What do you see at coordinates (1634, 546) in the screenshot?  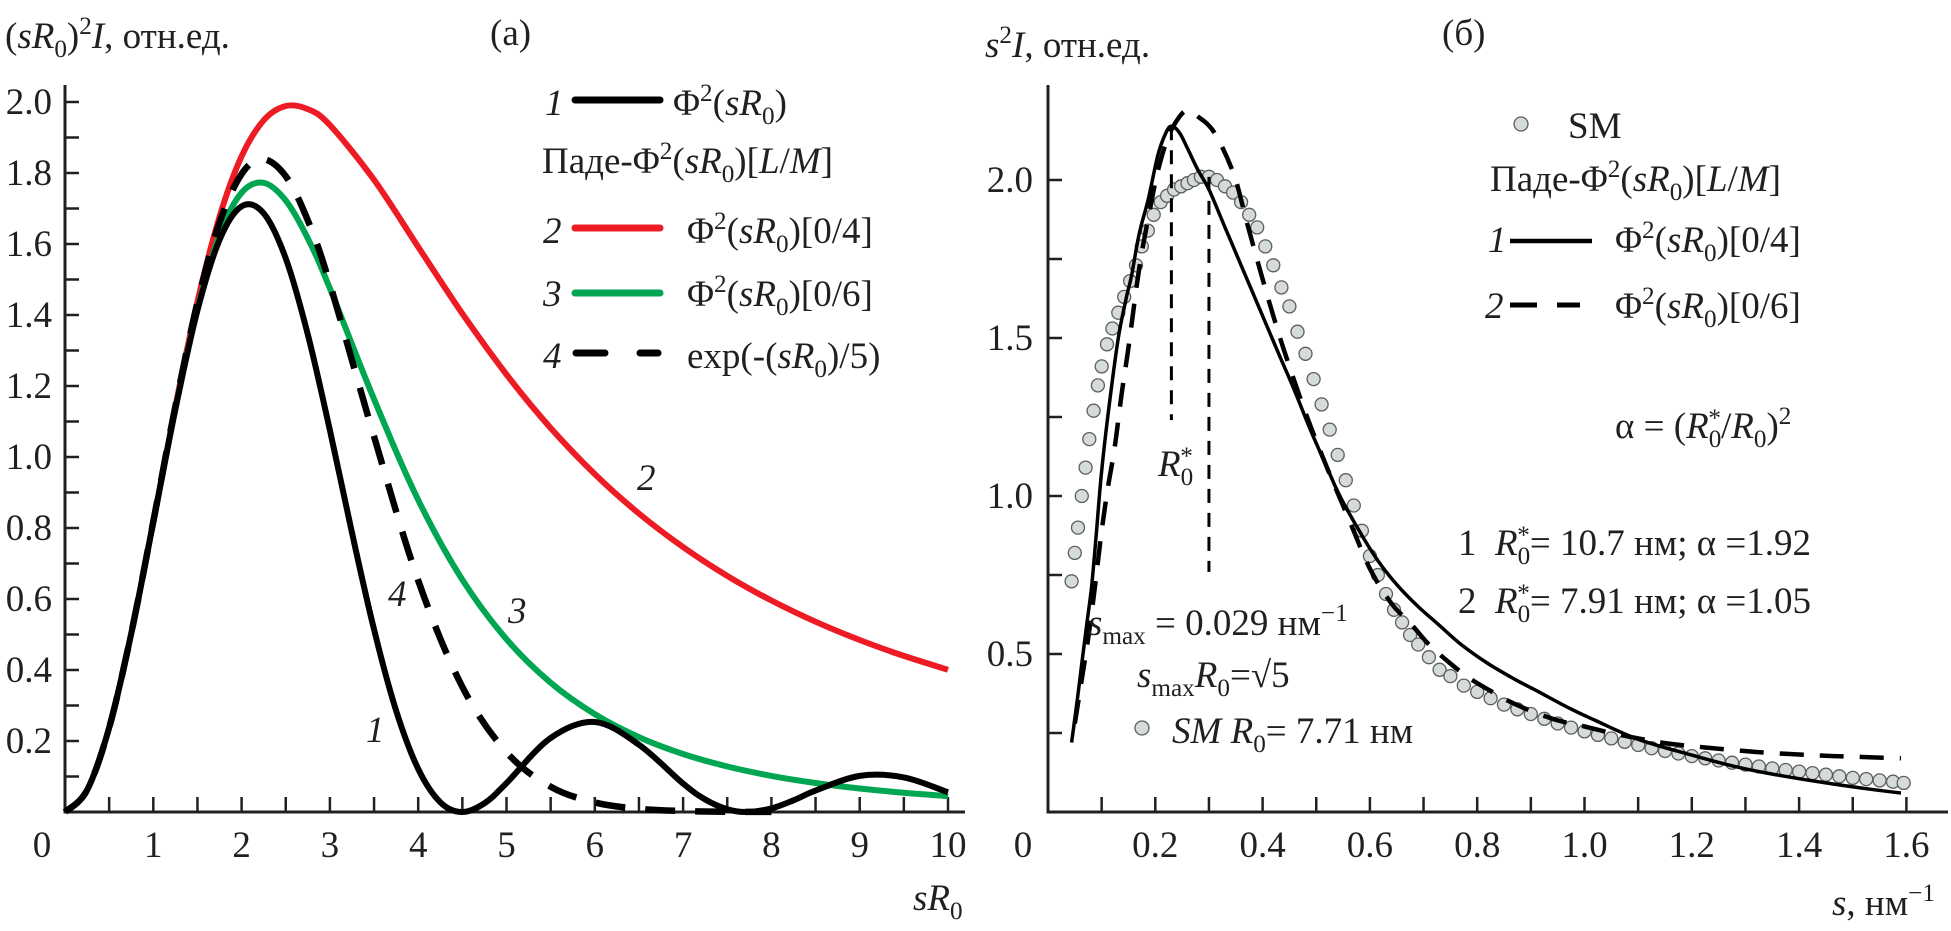 I see `fit-result-1: 1 R0*= 10.7 нм; α =1.92` at bounding box center [1634, 546].